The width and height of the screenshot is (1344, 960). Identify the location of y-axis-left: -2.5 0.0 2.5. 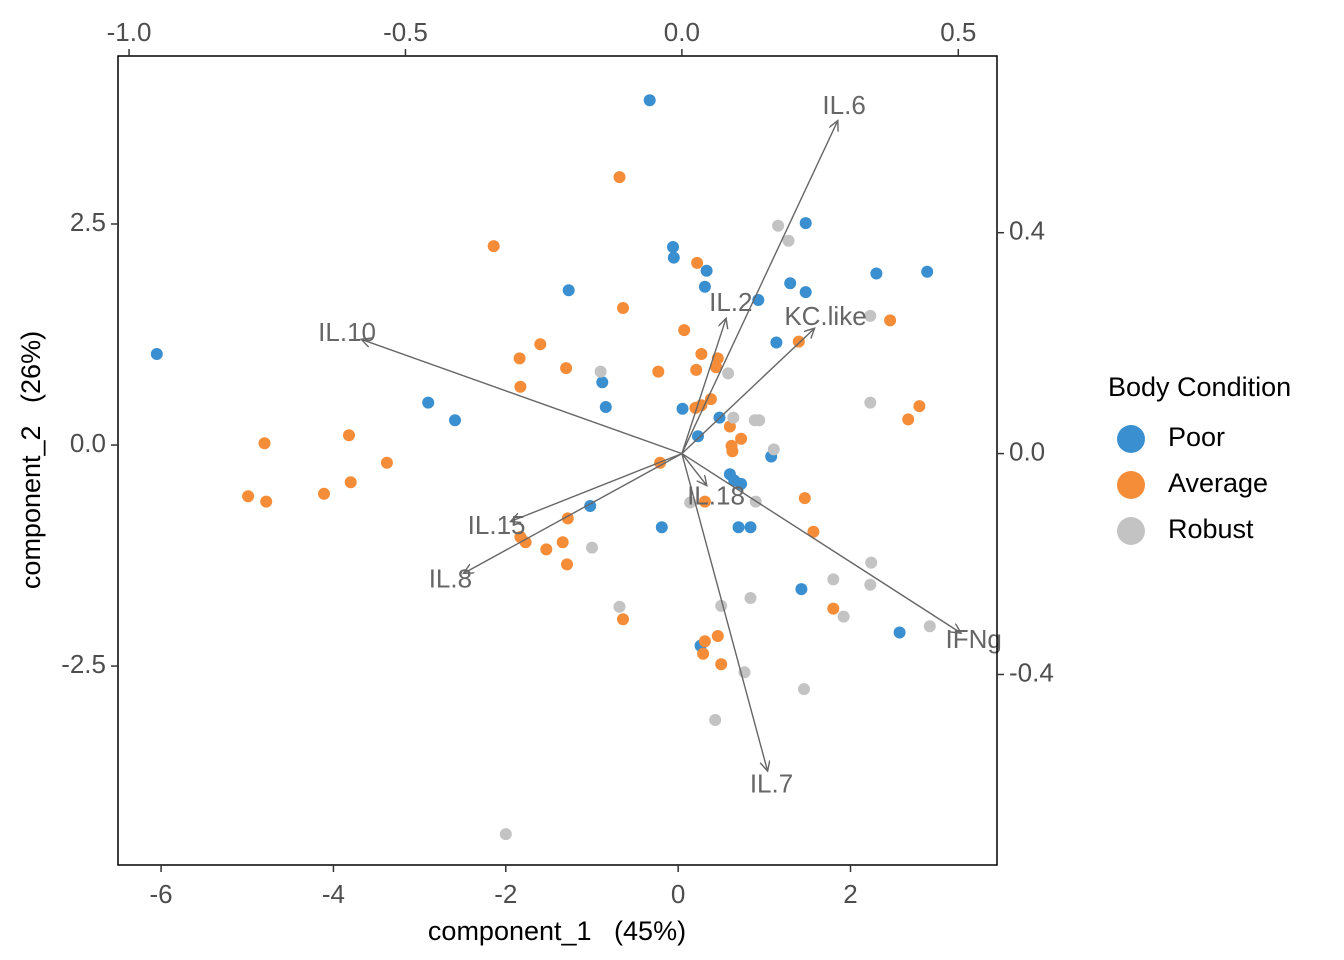
(89, 443).